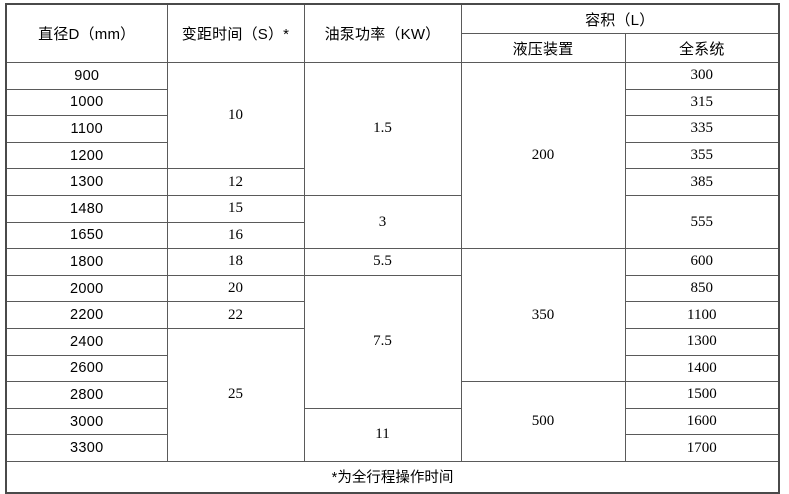  I want to click on table-row: 1650 16, so click(392, 235).